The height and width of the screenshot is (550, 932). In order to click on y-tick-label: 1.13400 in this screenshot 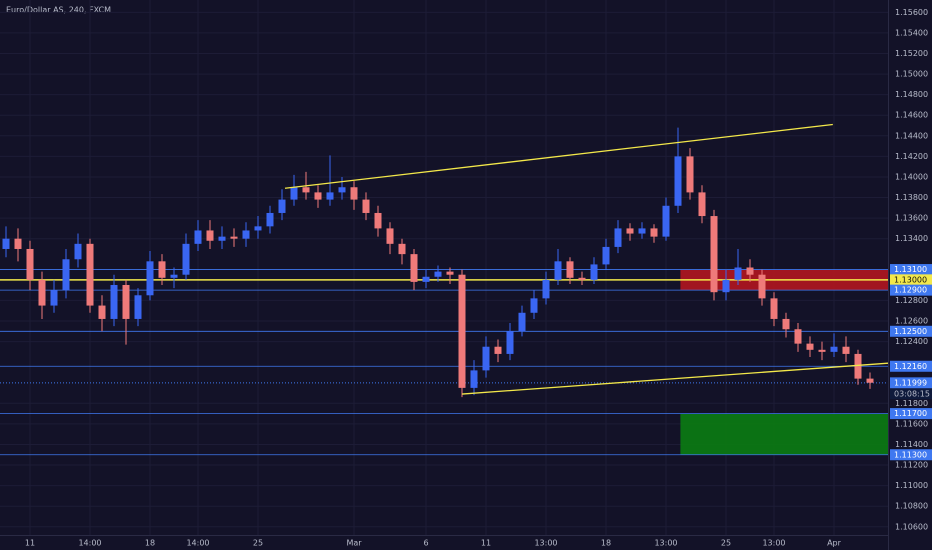, I will do `click(911, 238)`.